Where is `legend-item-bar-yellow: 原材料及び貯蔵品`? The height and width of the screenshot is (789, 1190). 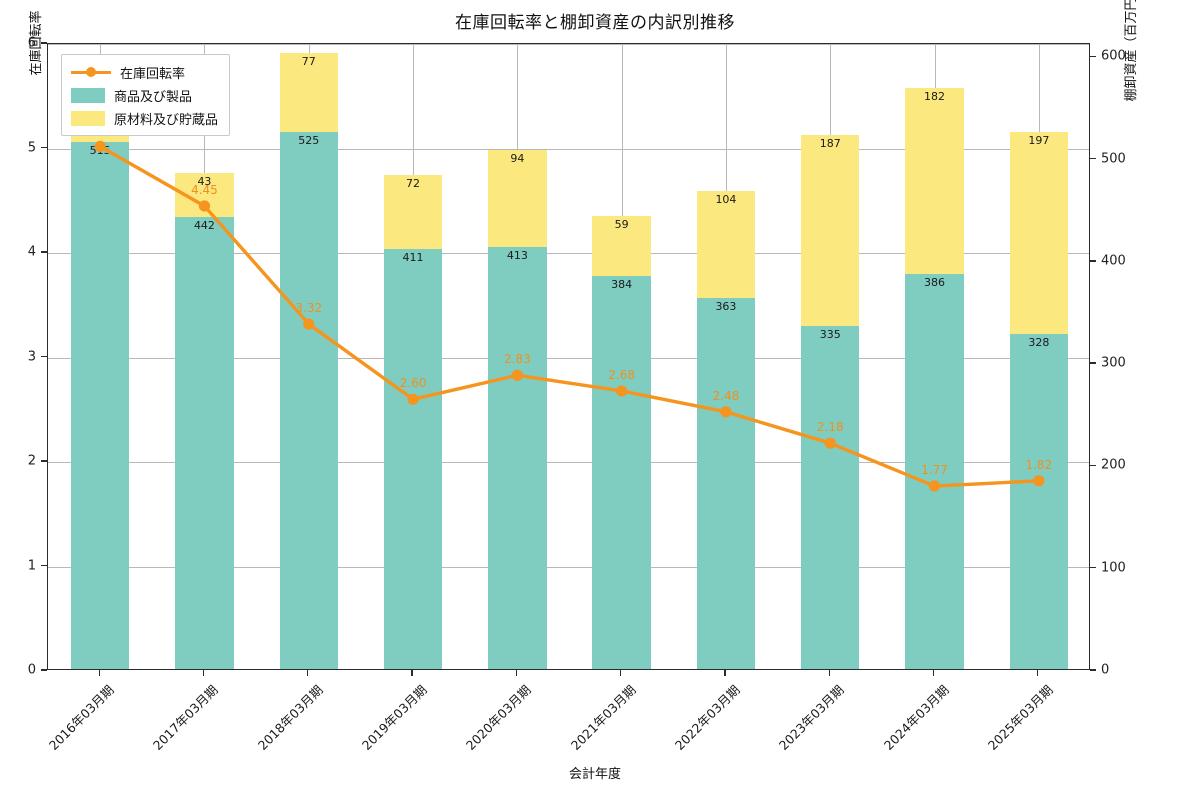
legend-item-bar-yellow: 原材料及び貯蔵品 is located at coordinates (144, 118).